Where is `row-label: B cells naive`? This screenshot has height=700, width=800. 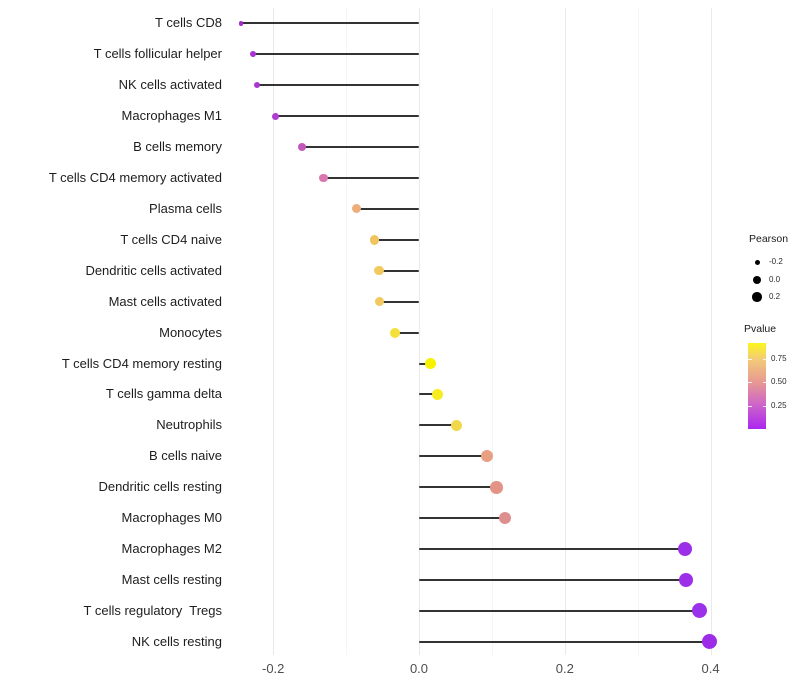 row-label: B cells naive is located at coordinates (185, 456).